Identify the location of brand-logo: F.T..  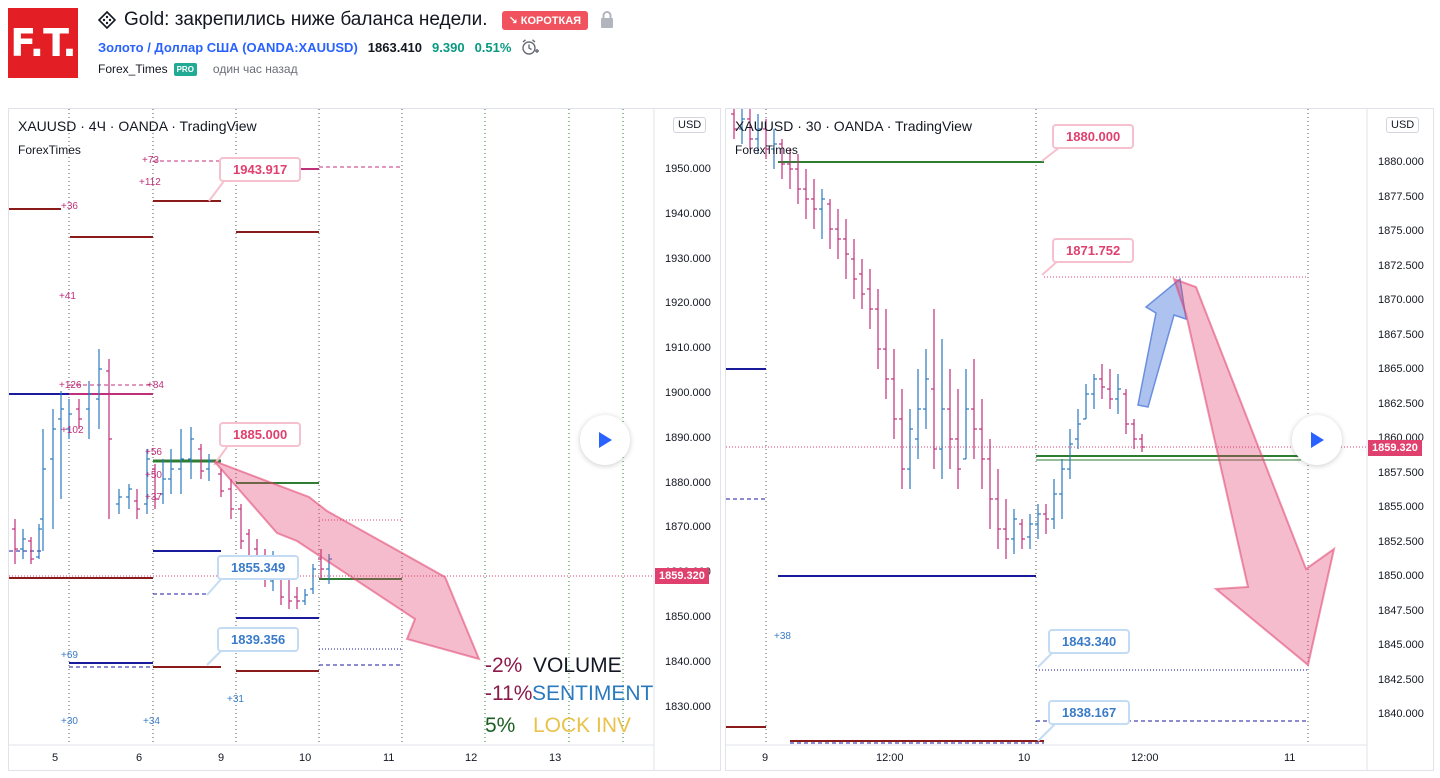
(43, 43).